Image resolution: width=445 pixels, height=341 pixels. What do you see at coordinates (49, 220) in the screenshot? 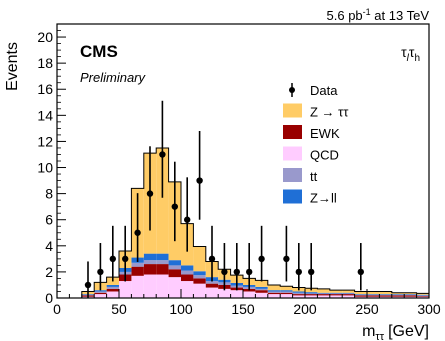
I see `y-tick-label-6: 6` at bounding box center [49, 220].